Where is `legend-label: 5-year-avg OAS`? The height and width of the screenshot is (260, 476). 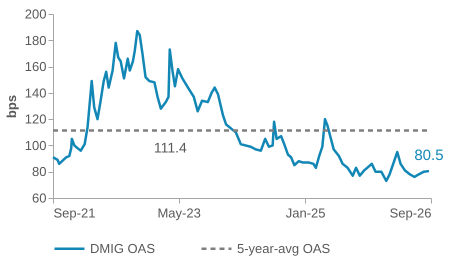
legend-label: 5-year-avg OAS is located at coordinates (284, 248).